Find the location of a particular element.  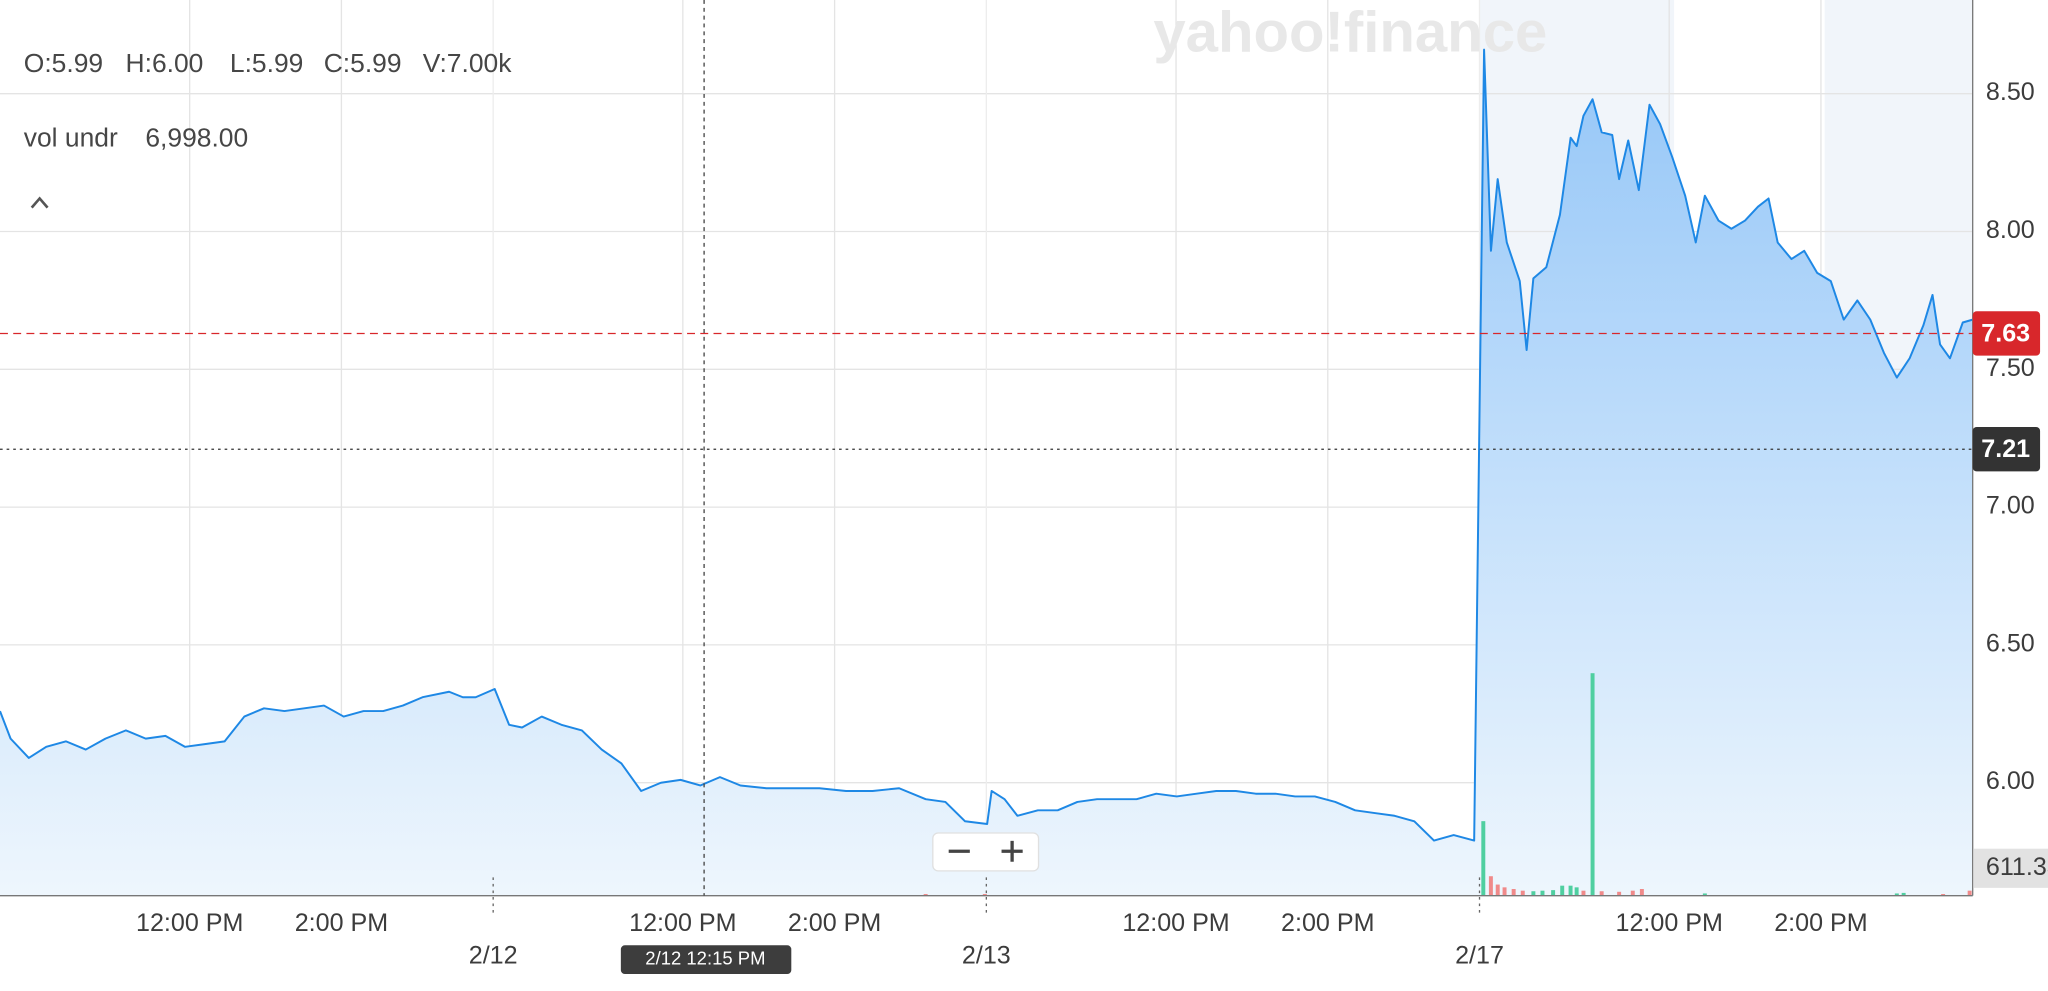

volume-badge-label: 611.33 is located at coordinates (2017, 867).